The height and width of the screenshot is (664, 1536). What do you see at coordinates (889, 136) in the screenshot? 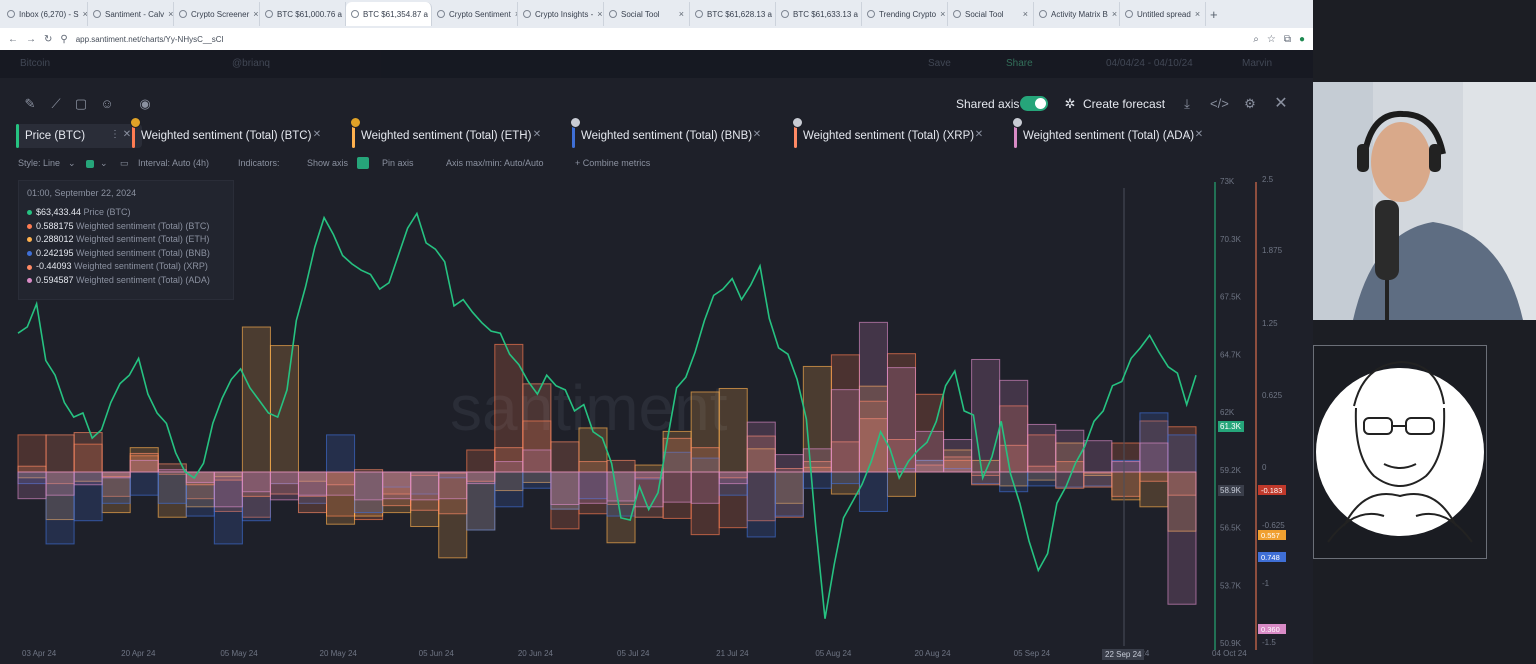
I see `metric-label: Weighted sentiment (Total) (XRP)` at bounding box center [889, 136].